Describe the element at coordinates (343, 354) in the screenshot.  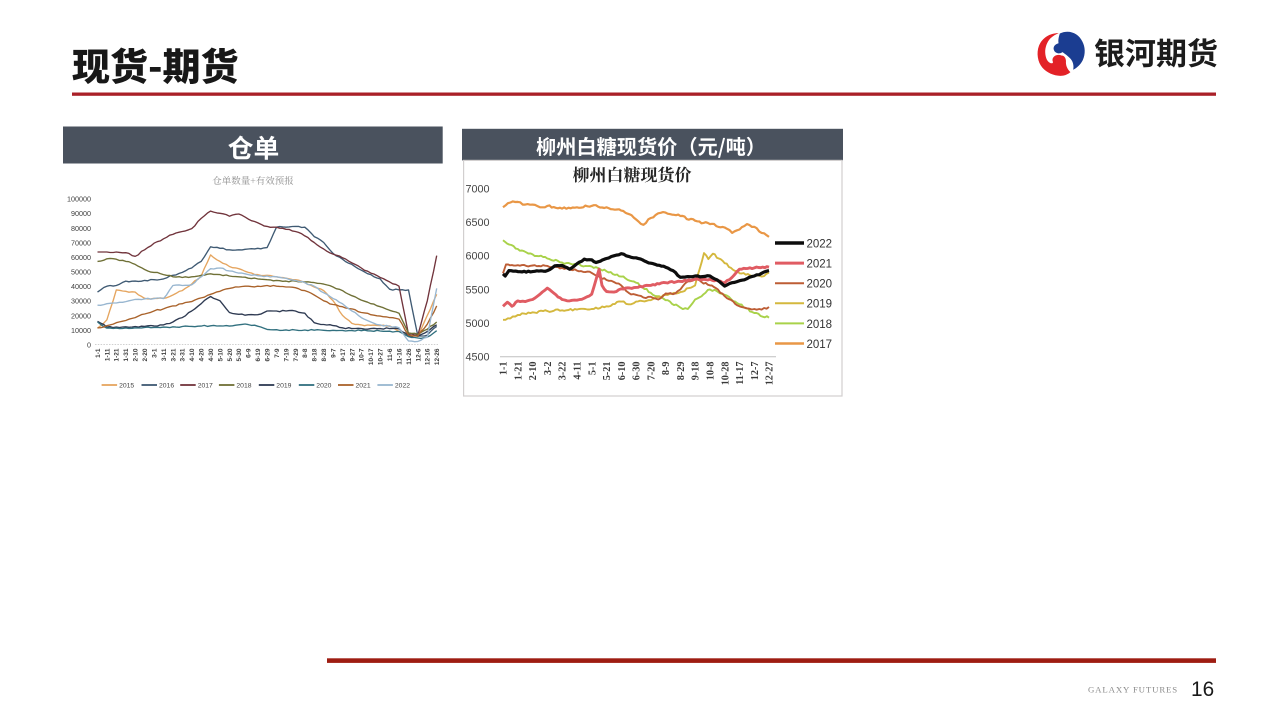
I see `svg-text: 9-17` at that location.